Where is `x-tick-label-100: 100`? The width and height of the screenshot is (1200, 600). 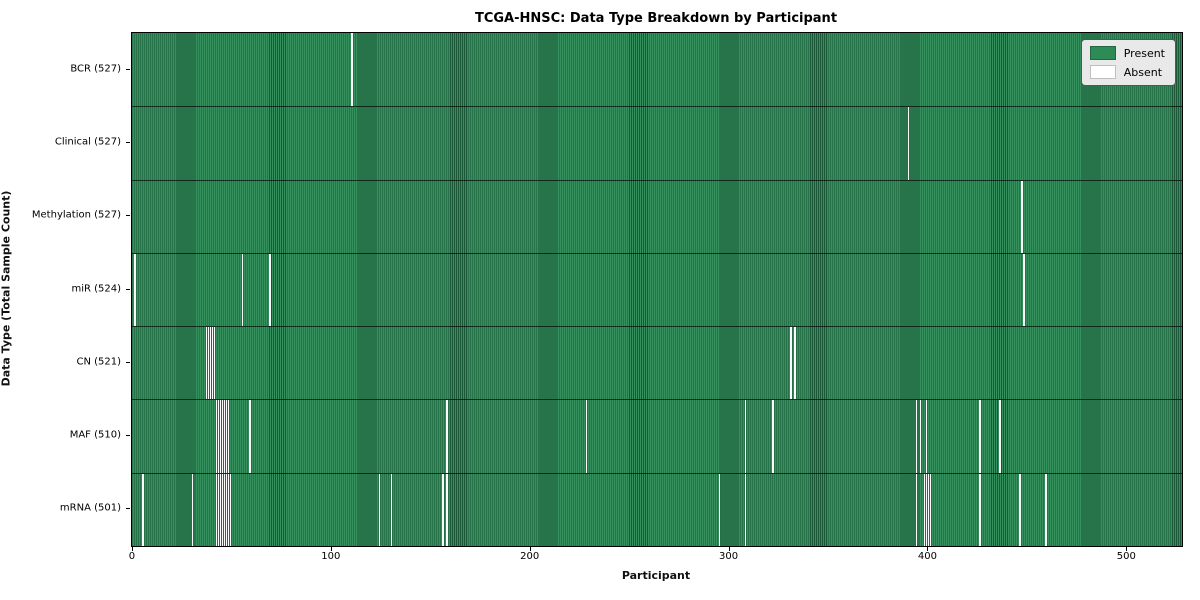 x-tick-label-100: 100 is located at coordinates (331, 556).